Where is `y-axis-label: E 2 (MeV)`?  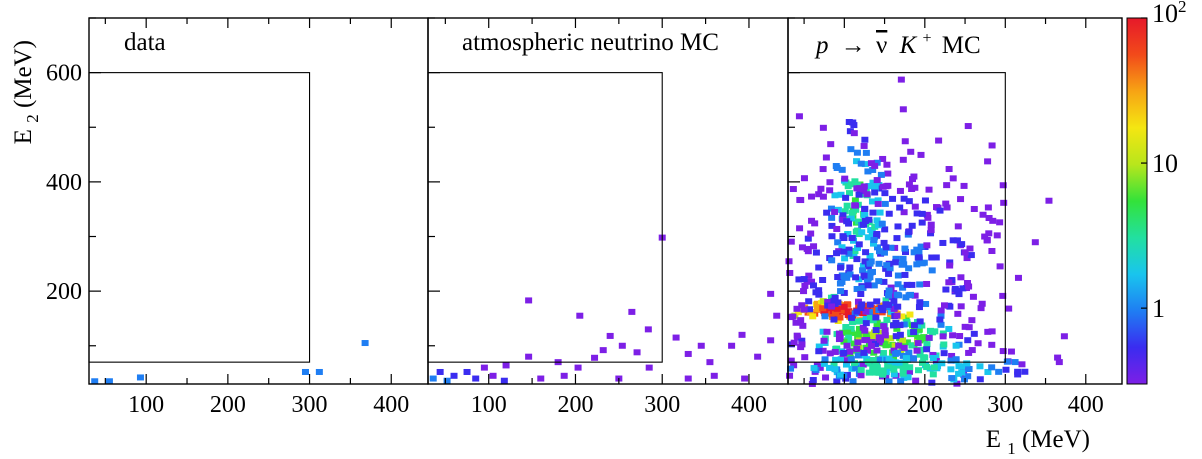 y-axis-label: E 2 (MeV) is located at coordinates (27, 92).